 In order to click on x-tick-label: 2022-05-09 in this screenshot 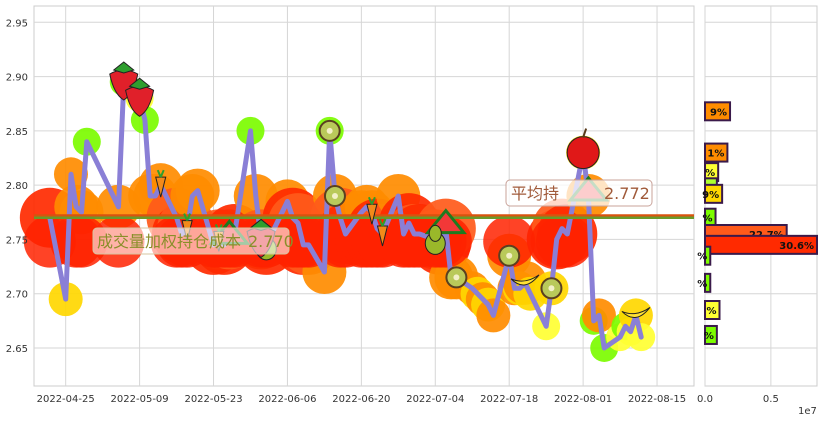, I will do `click(140, 399)`.